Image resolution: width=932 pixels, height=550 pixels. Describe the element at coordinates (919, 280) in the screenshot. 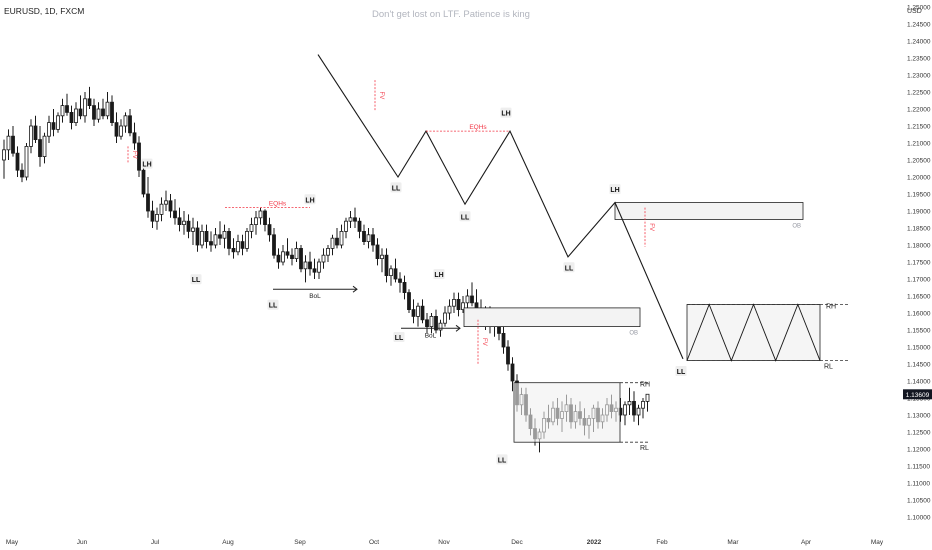

I see `y-tick-label: 1.17000` at that location.